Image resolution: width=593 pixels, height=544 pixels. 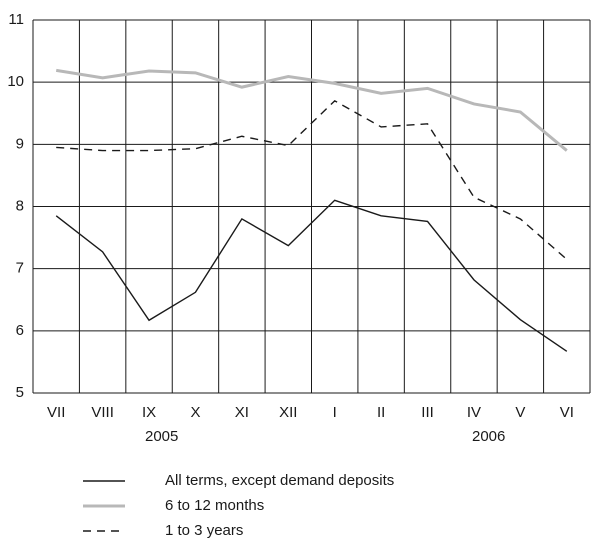 What do you see at coordinates (288, 412) in the screenshot?
I see `x-tick-label: XII` at bounding box center [288, 412].